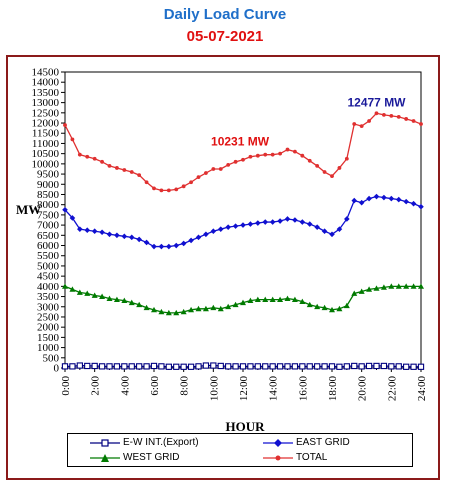 Image resolution: width=450 pixels, height=488 pixels. Describe the element at coordinates (48, 266) in the screenshot. I see `y-tick-label-10: 5000` at that location.